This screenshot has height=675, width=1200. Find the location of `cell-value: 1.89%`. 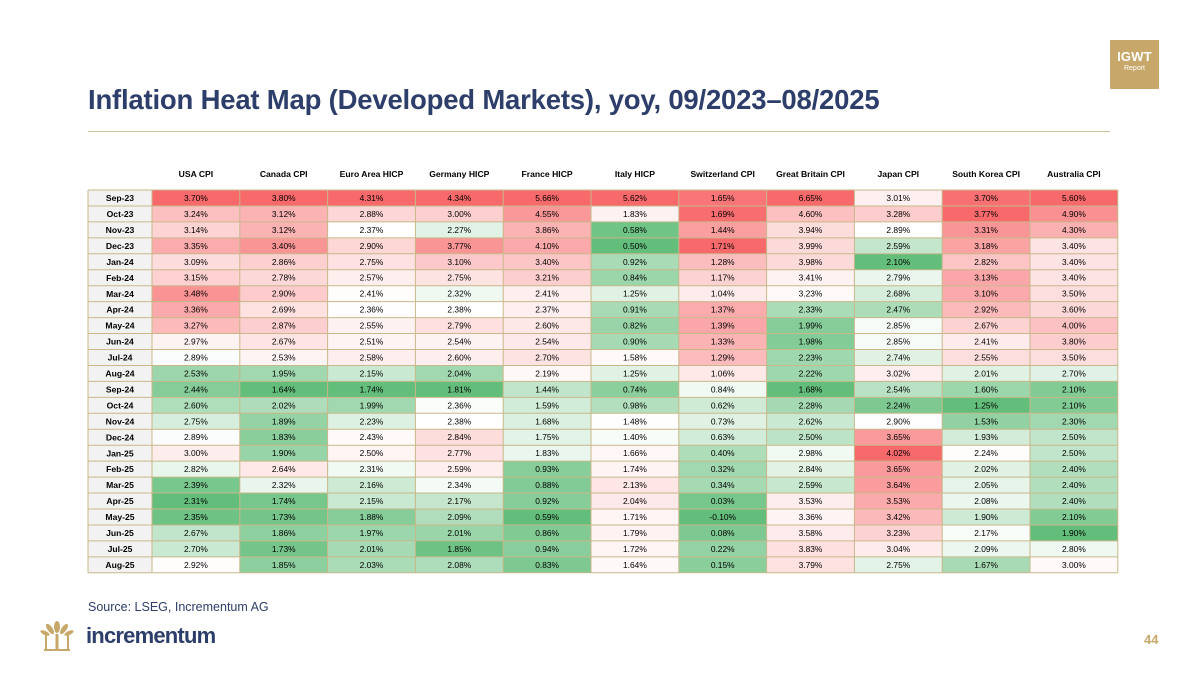

cell-value: 1.89% is located at coordinates (284, 421).